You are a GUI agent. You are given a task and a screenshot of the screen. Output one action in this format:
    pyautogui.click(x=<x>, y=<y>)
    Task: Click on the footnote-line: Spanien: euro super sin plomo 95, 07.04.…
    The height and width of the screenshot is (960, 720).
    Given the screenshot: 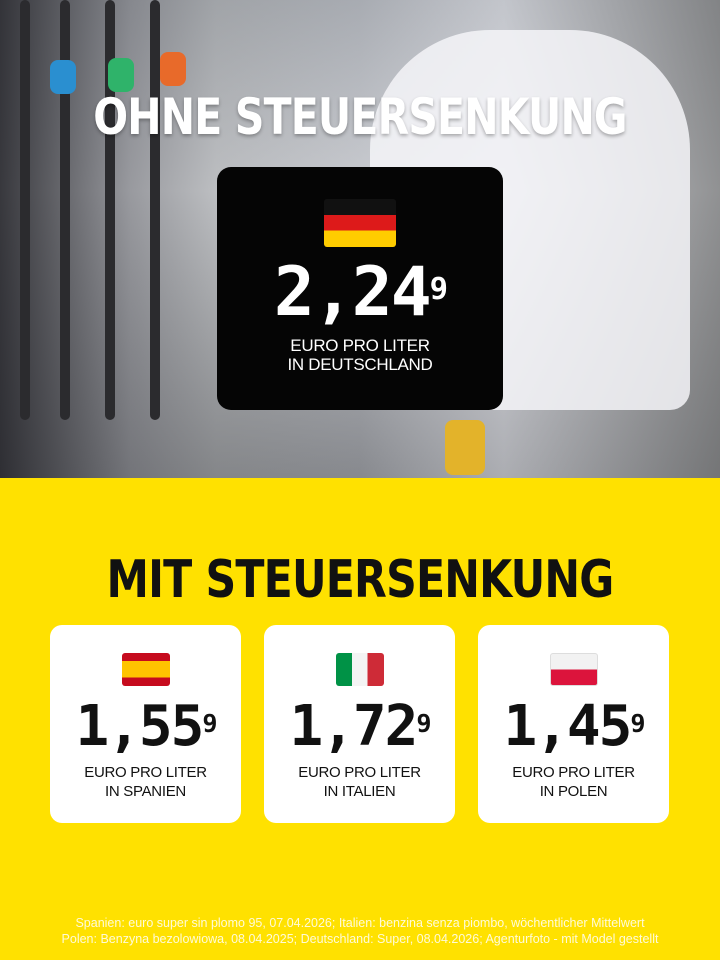 What is the action you would take?
    pyautogui.click(x=360, y=923)
    